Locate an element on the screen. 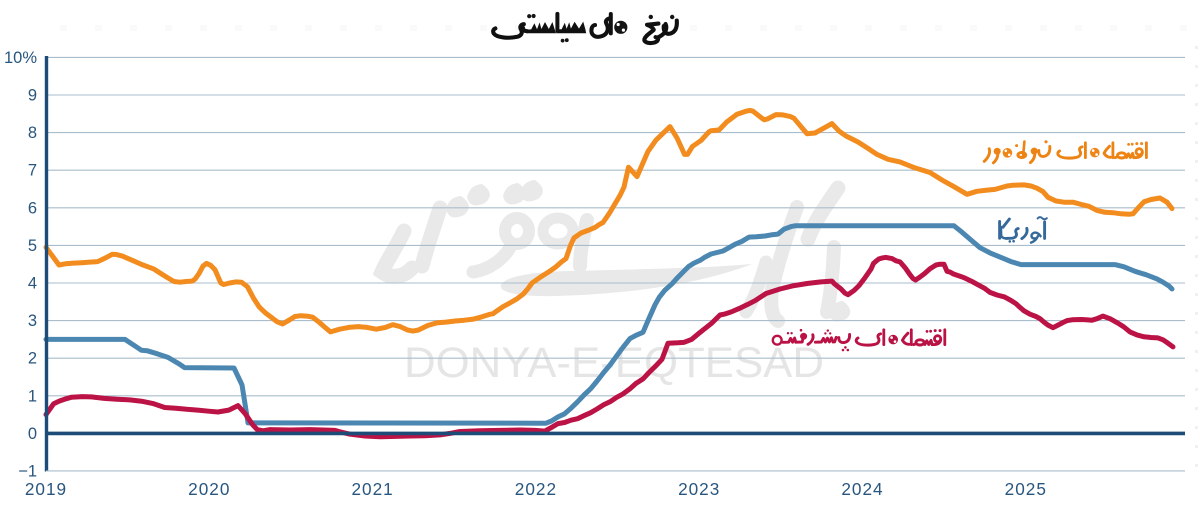 This screenshot has height=511, width=1200. svg-text: 5 is located at coordinates (32, 246).